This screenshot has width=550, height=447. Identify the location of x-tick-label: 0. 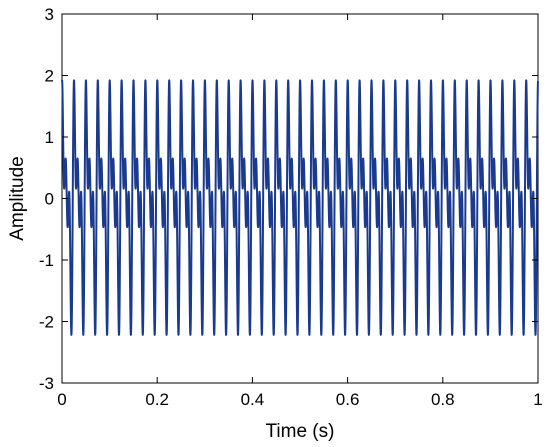
(61, 399).